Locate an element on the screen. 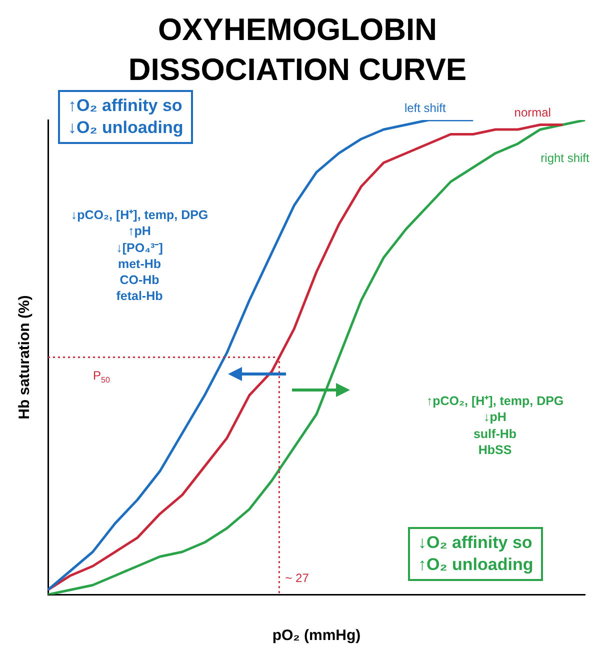  annotation: ~ 27 is located at coordinates (297, 577).